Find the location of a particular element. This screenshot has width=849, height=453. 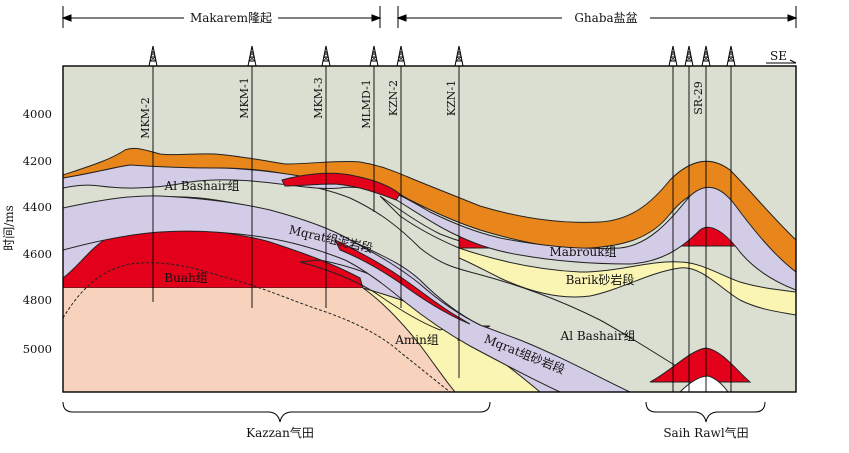

layer-mqrat-red is located at coordinates (402, 281).